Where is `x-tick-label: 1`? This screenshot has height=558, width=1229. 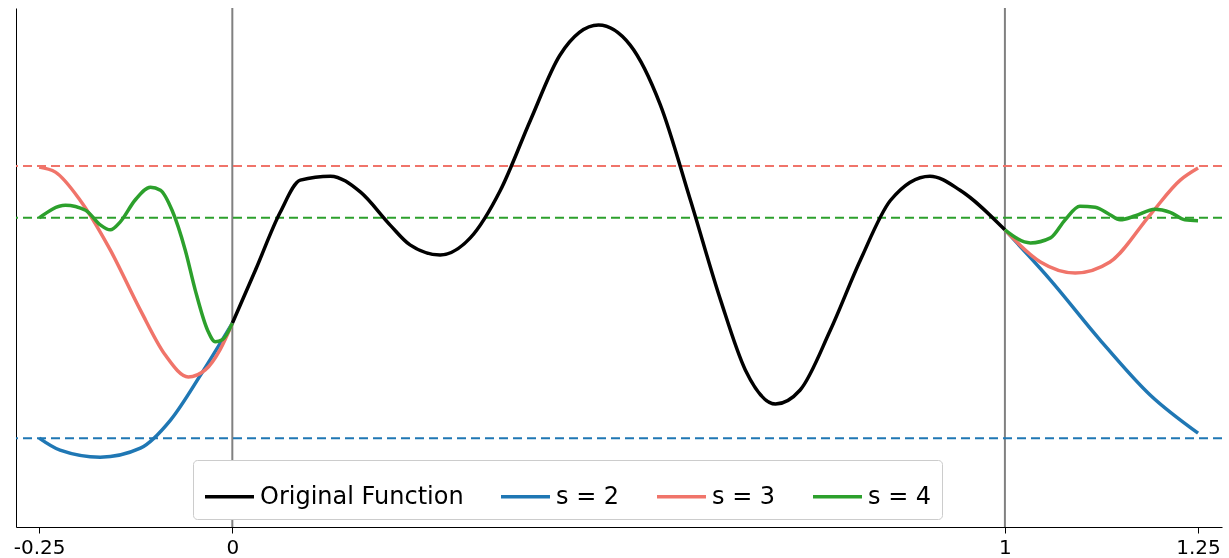 x-tick-label: 1 is located at coordinates (1005, 546).